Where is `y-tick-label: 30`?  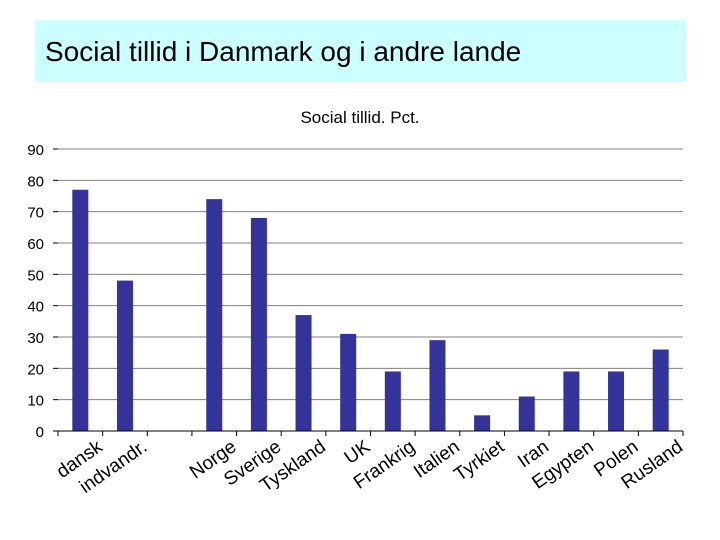
y-tick-label: 30 is located at coordinates (35, 338).